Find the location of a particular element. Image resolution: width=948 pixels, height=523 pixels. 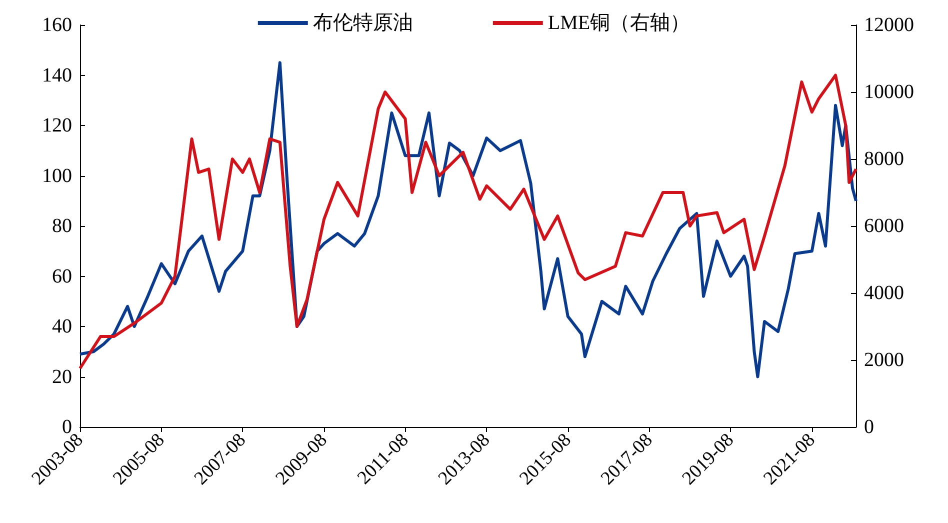

y-tick-label: 80 is located at coordinates (62, 226).